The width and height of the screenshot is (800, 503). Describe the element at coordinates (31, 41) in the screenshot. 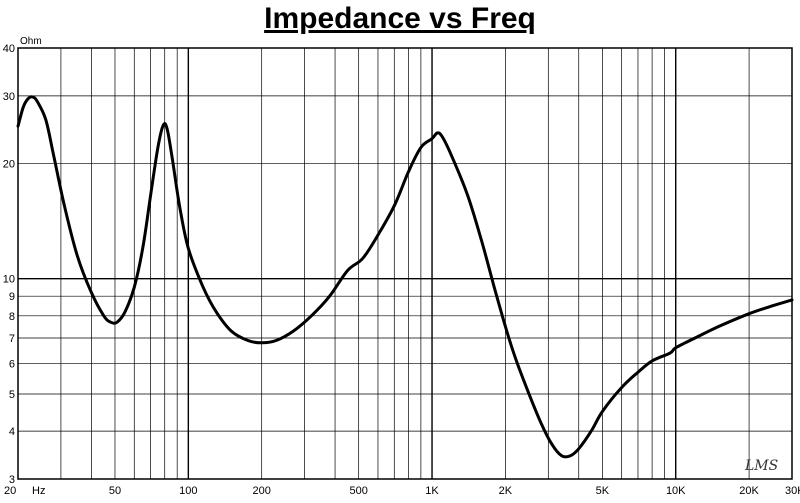

I see `y-unit-label: Ohm` at that location.